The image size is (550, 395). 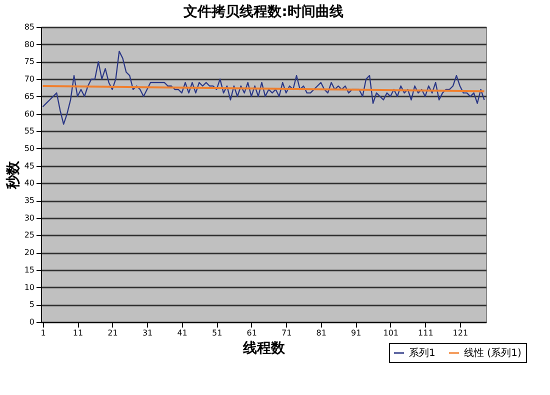 I want to click on chart-title: 文件拷贝线程数:时间曲线, so click(x=263, y=11).